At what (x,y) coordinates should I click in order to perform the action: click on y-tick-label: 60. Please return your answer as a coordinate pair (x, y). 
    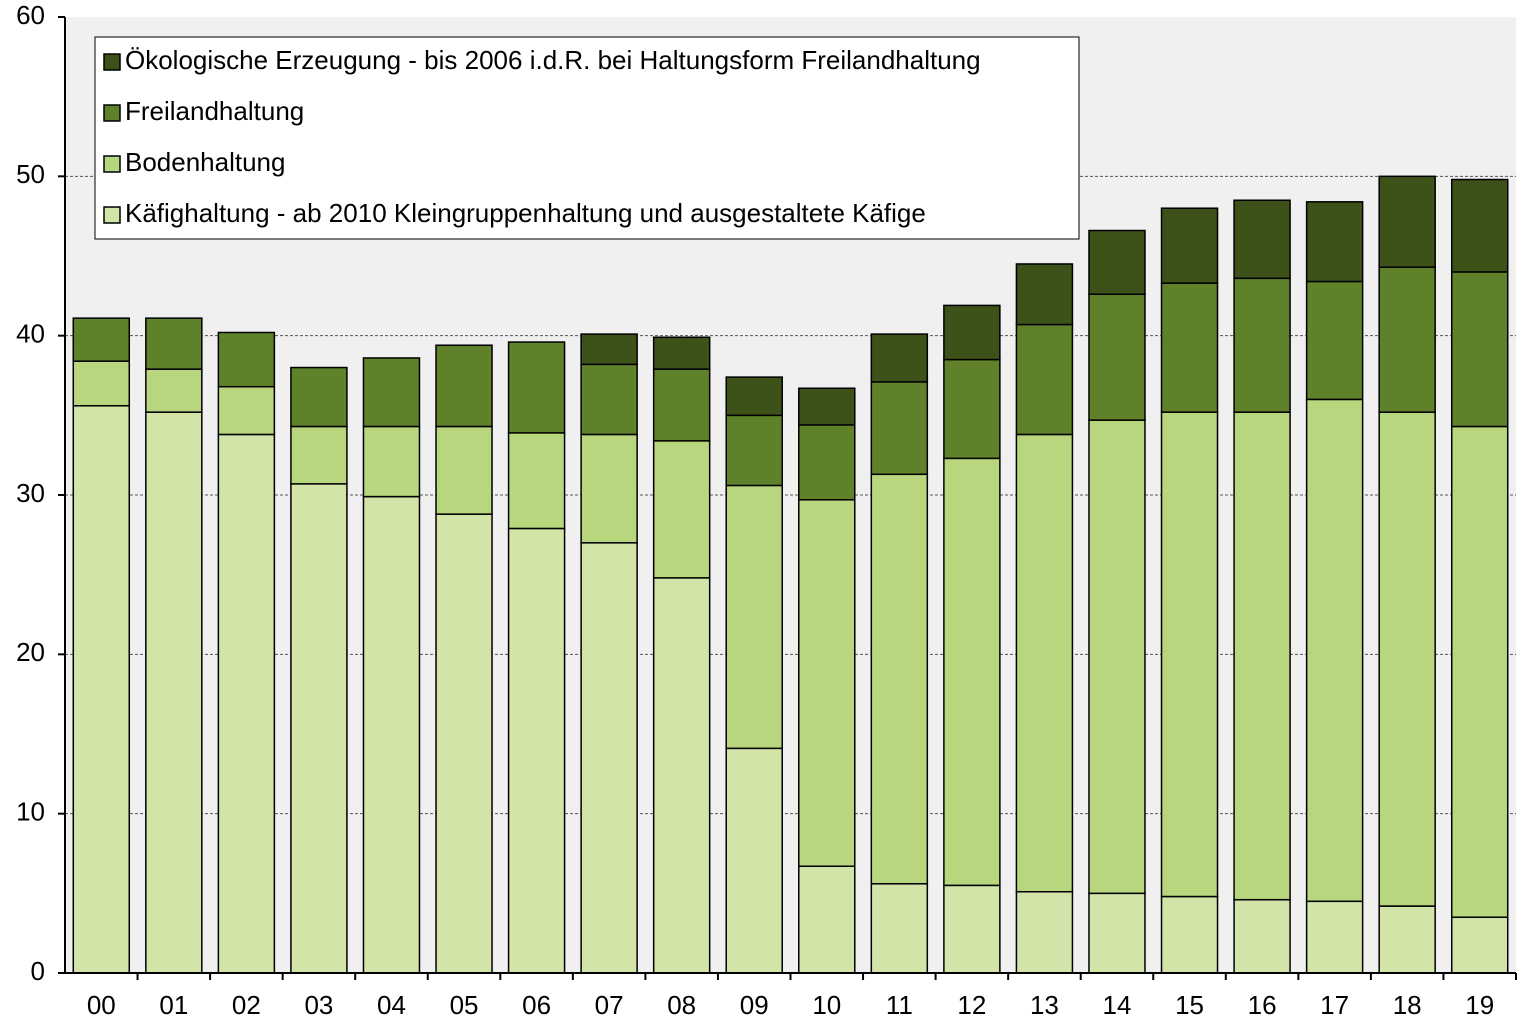
    Looking at the image, I should click on (30, 15).